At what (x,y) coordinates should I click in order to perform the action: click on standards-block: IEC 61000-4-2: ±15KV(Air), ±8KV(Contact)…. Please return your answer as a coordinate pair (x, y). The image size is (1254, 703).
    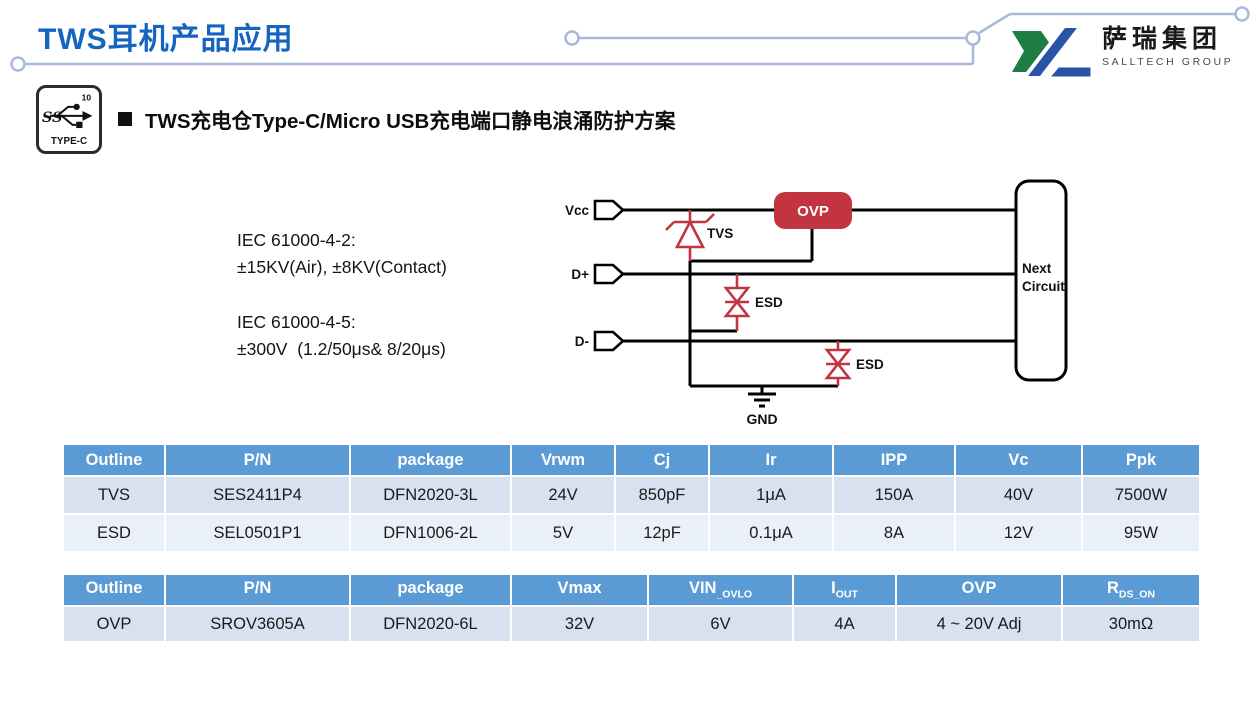
    Looking at the image, I should click on (342, 309).